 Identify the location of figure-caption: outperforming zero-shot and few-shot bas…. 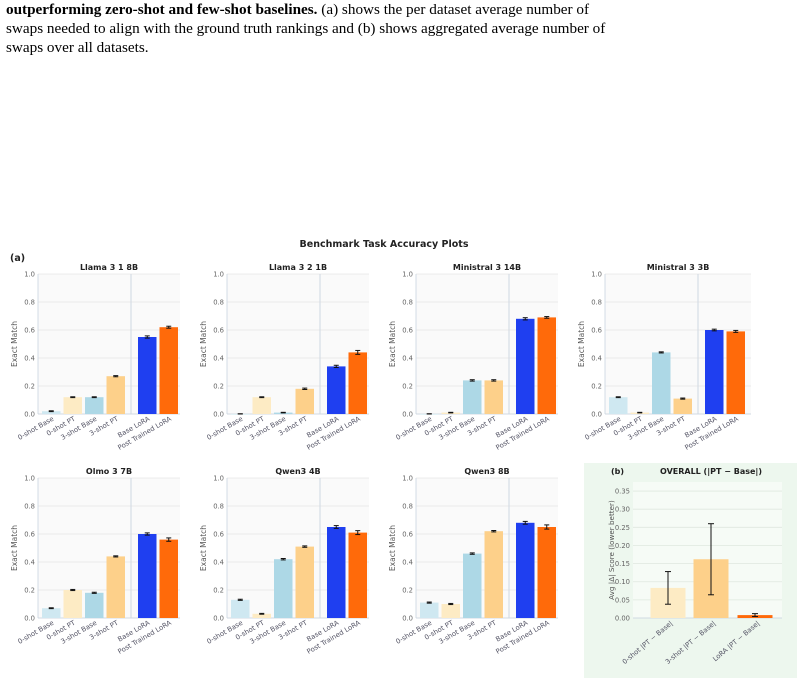
(403, 28).